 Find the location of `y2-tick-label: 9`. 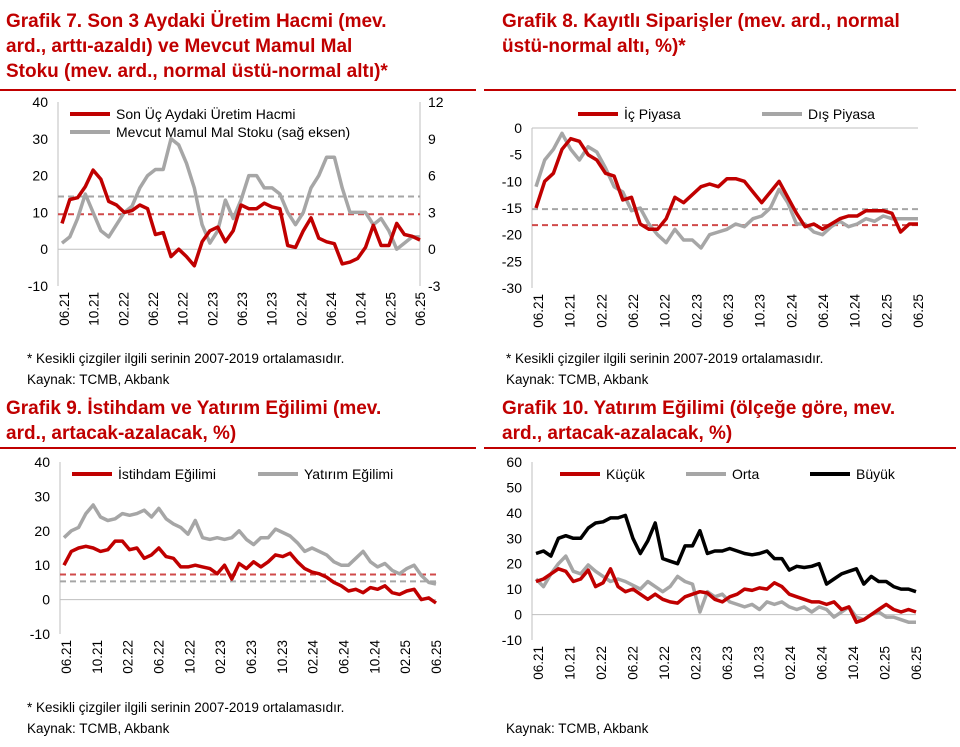

y2-tick-label: 9 is located at coordinates (432, 139).